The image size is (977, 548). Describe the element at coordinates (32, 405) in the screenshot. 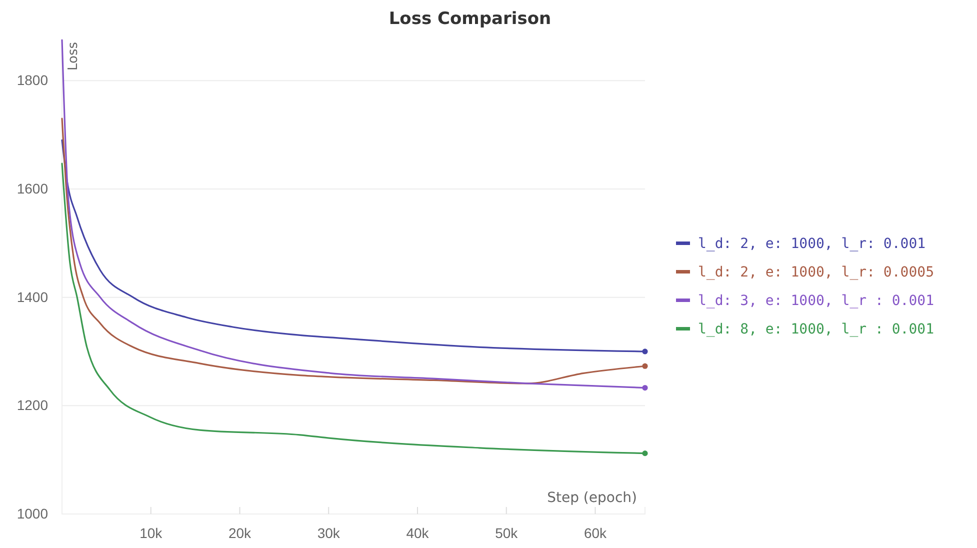

I see `y-tick-label: 1200` at that location.